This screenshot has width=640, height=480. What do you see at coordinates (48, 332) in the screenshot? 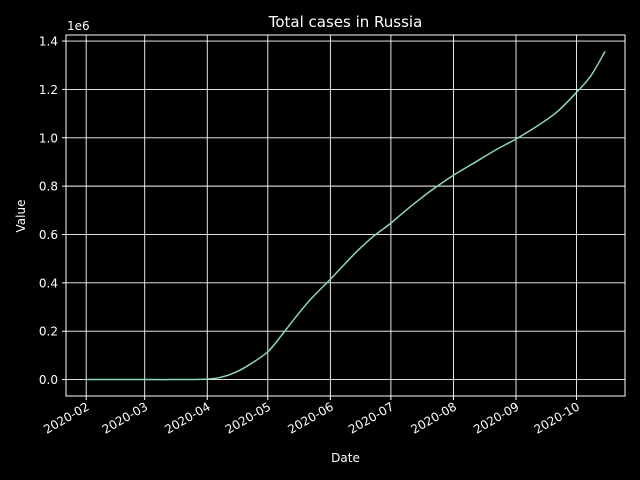
I see `y-tick-label: 0.2` at bounding box center [48, 332].